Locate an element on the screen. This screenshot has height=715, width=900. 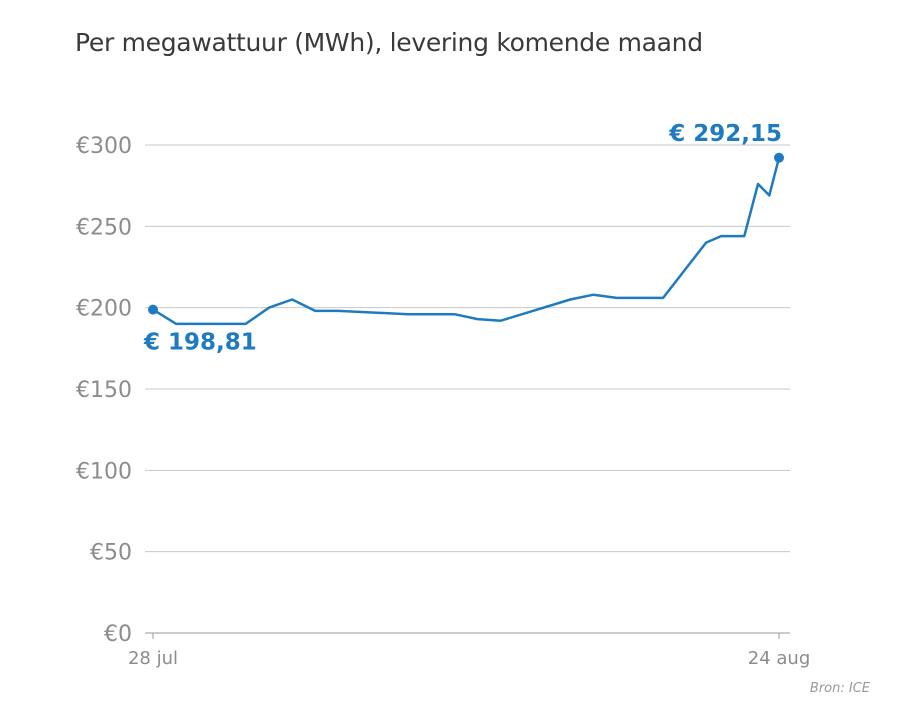
x-axis-ticks: 28 jul 24 aug is located at coordinates (469, 651).